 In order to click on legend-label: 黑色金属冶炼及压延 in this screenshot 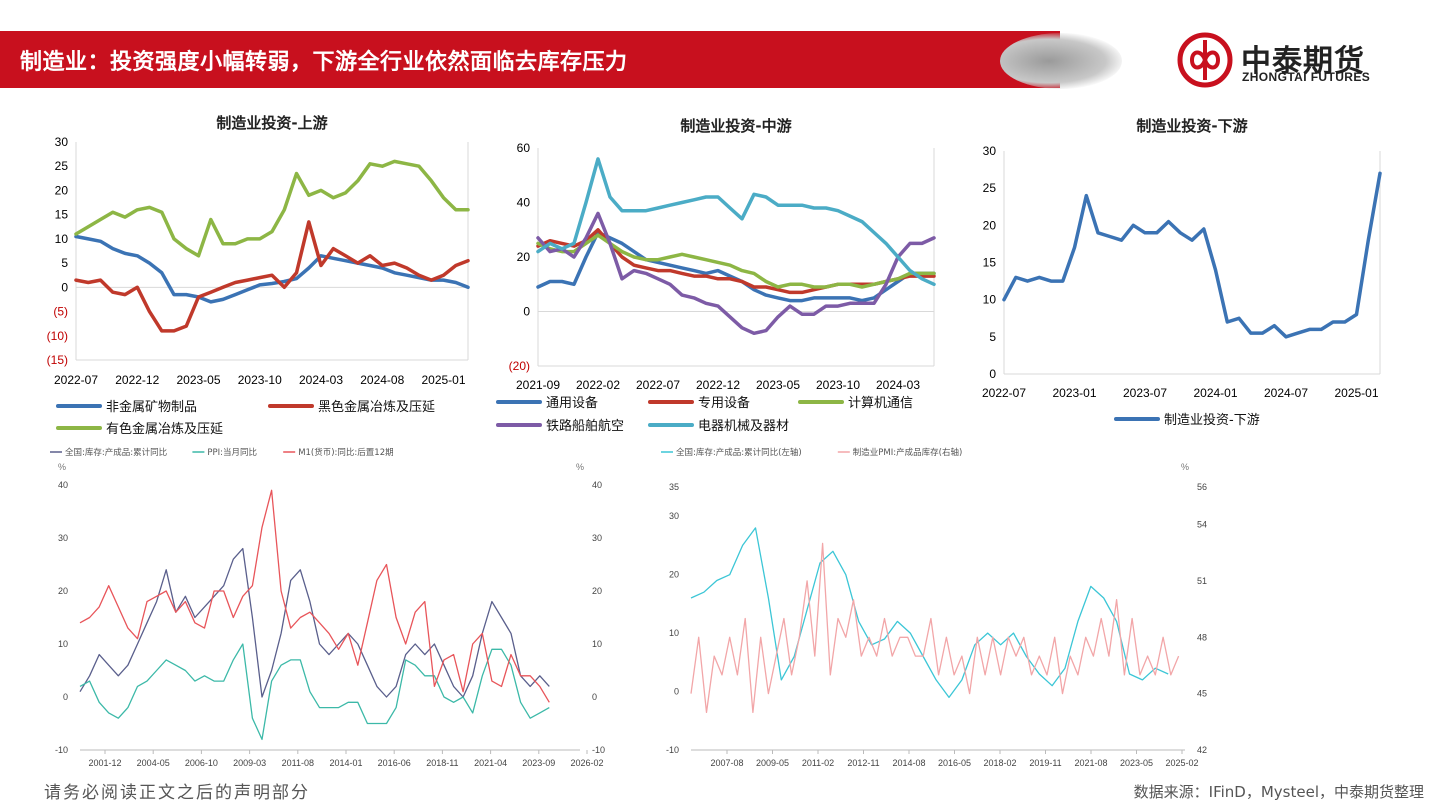, I will do `click(376, 407)`.